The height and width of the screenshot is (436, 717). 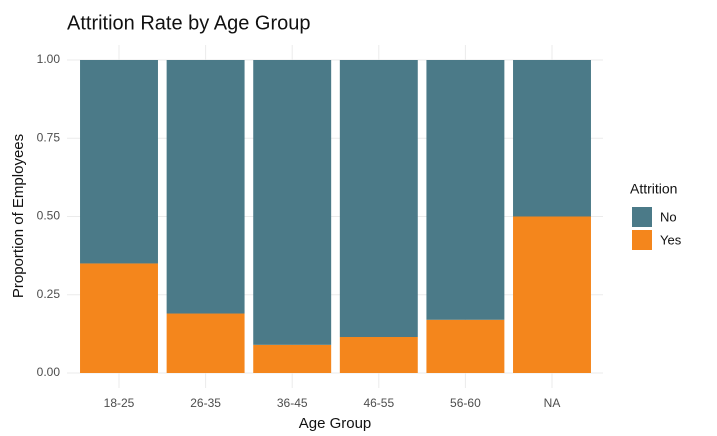 What do you see at coordinates (378, 403) in the screenshot?
I see `x-tick-label: 46-55` at bounding box center [378, 403].